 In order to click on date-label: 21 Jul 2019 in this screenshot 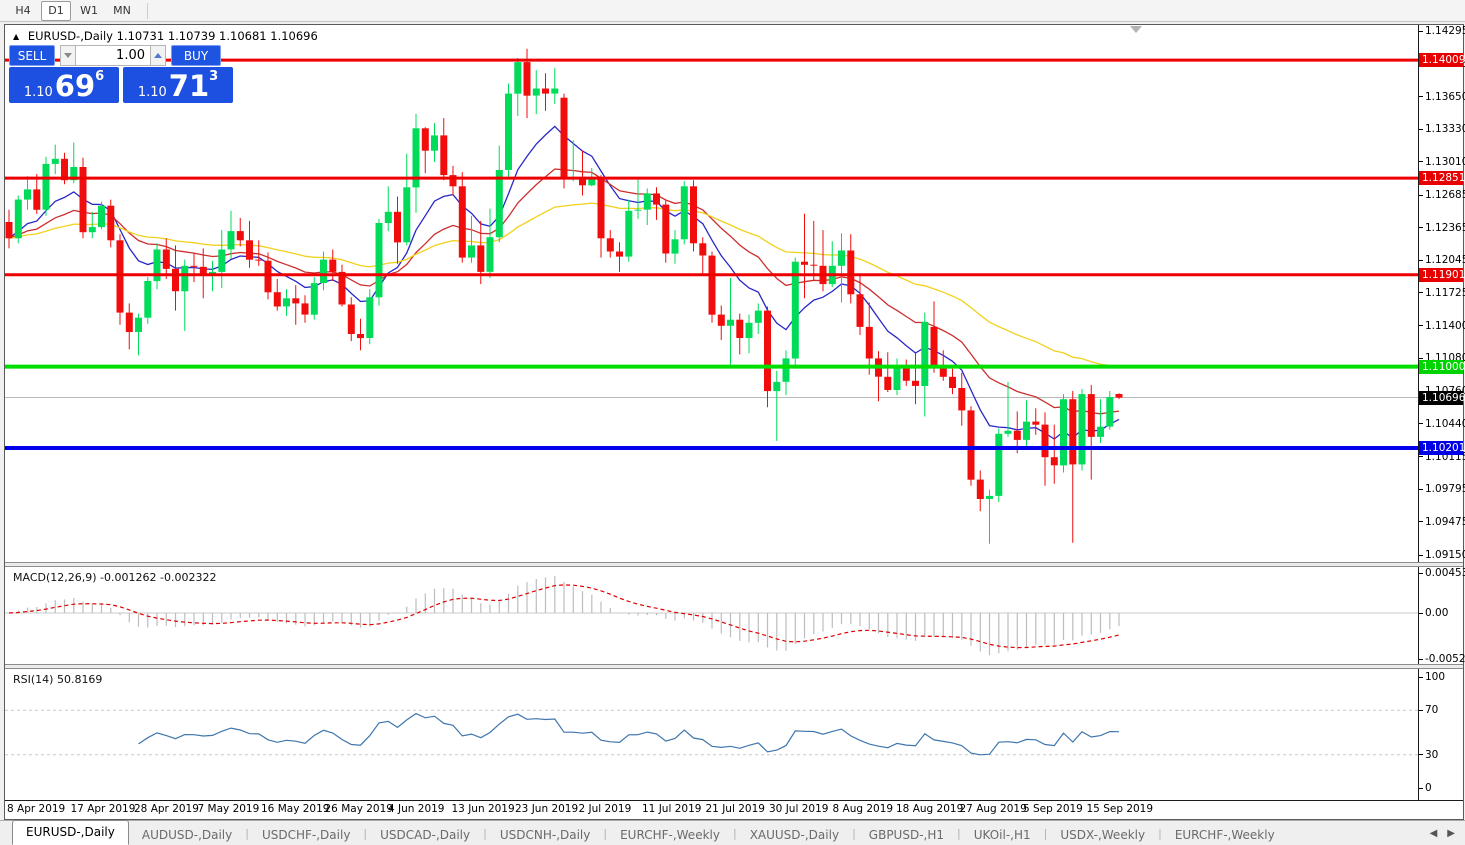, I will do `click(735, 809)`.